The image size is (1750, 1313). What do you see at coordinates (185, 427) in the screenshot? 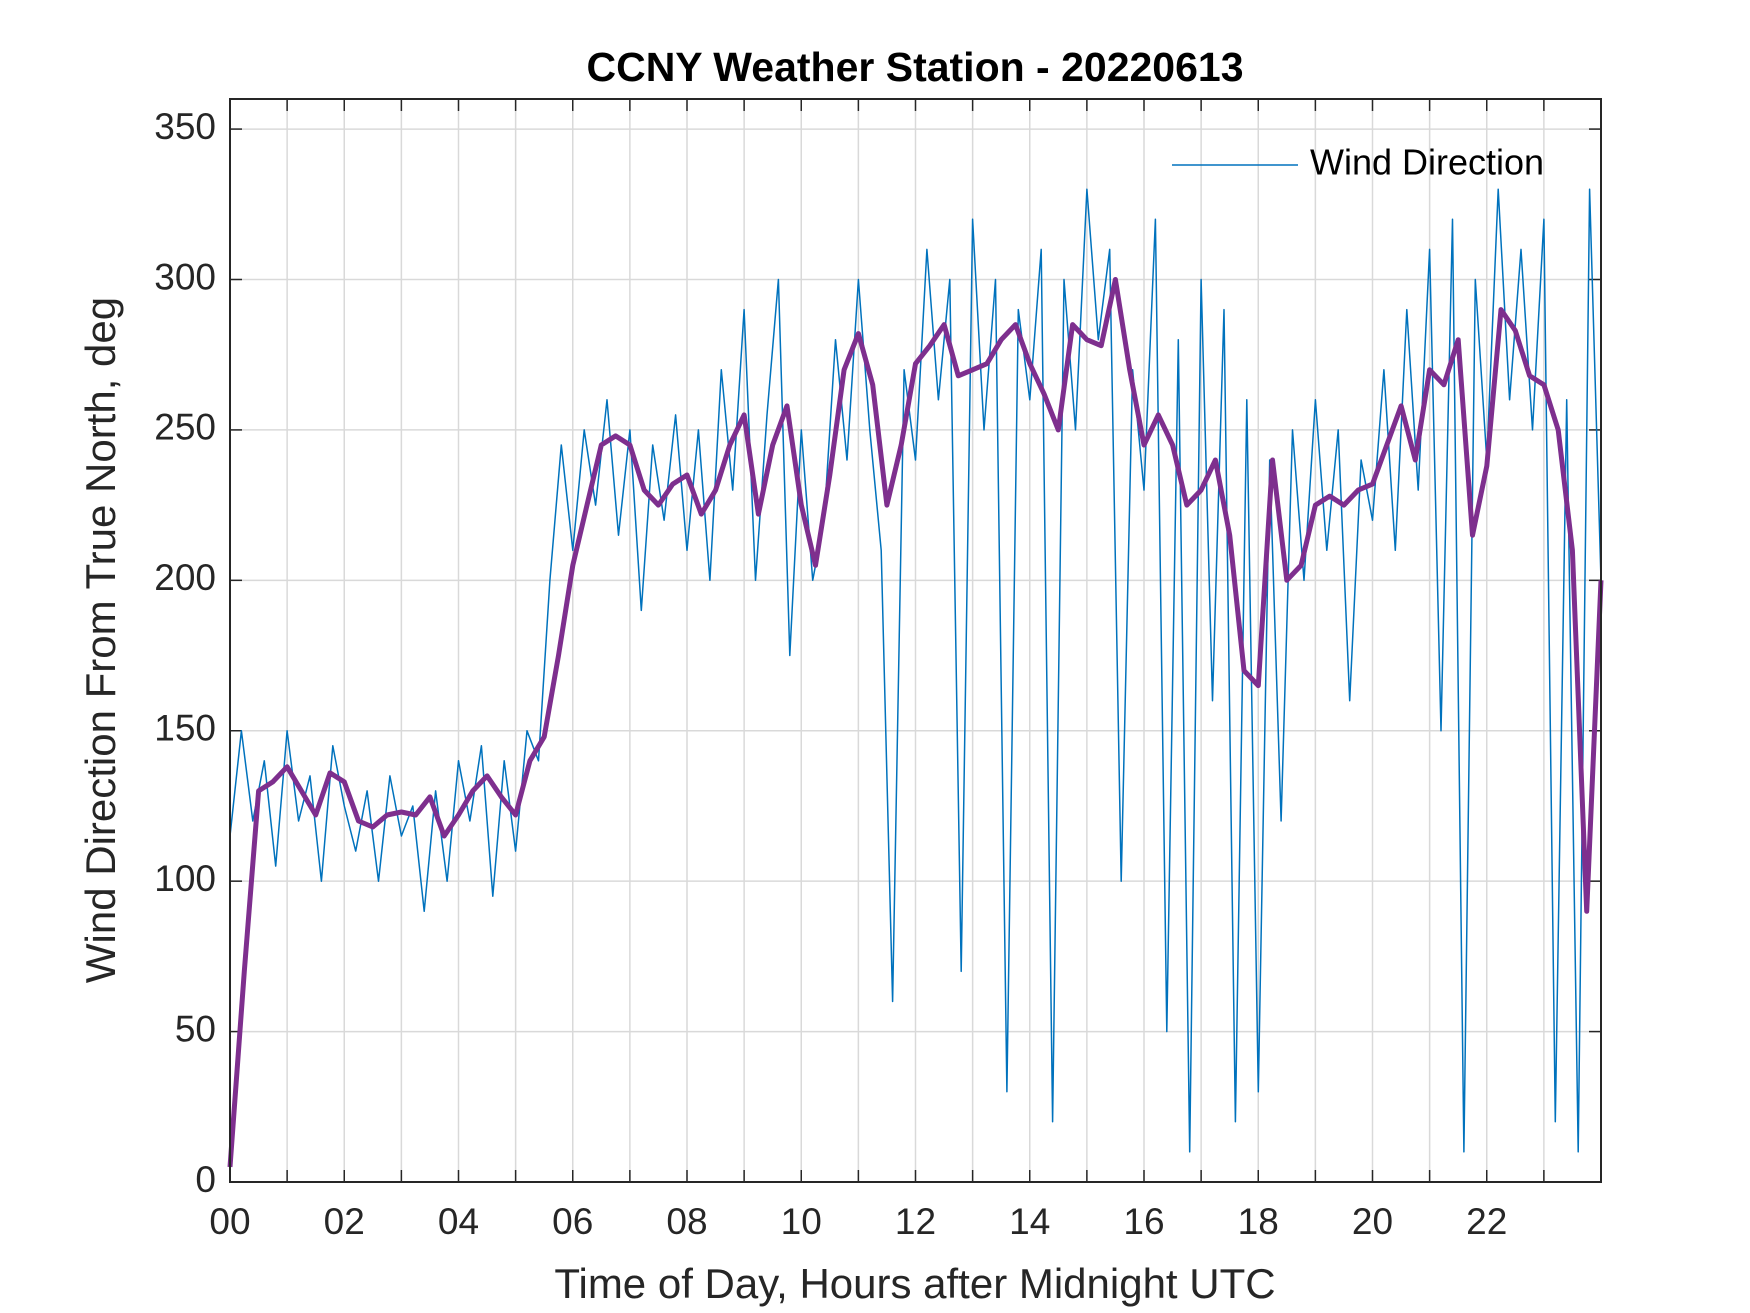
I see `y-tick-label: 250` at bounding box center [185, 427].